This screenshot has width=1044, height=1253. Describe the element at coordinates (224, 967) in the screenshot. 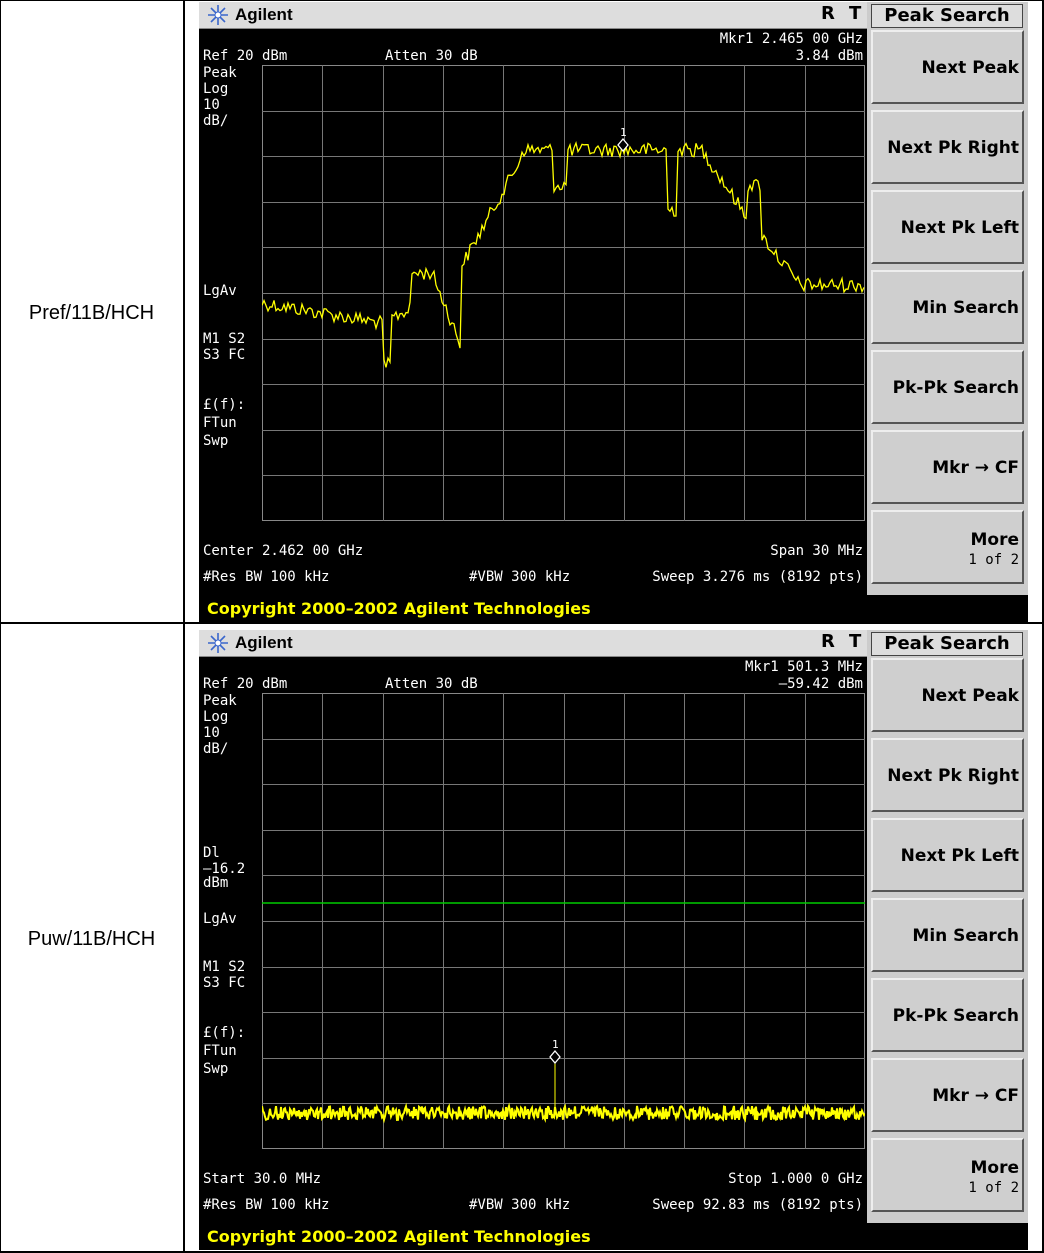

I see `annotation-label: M1 S2` at that location.